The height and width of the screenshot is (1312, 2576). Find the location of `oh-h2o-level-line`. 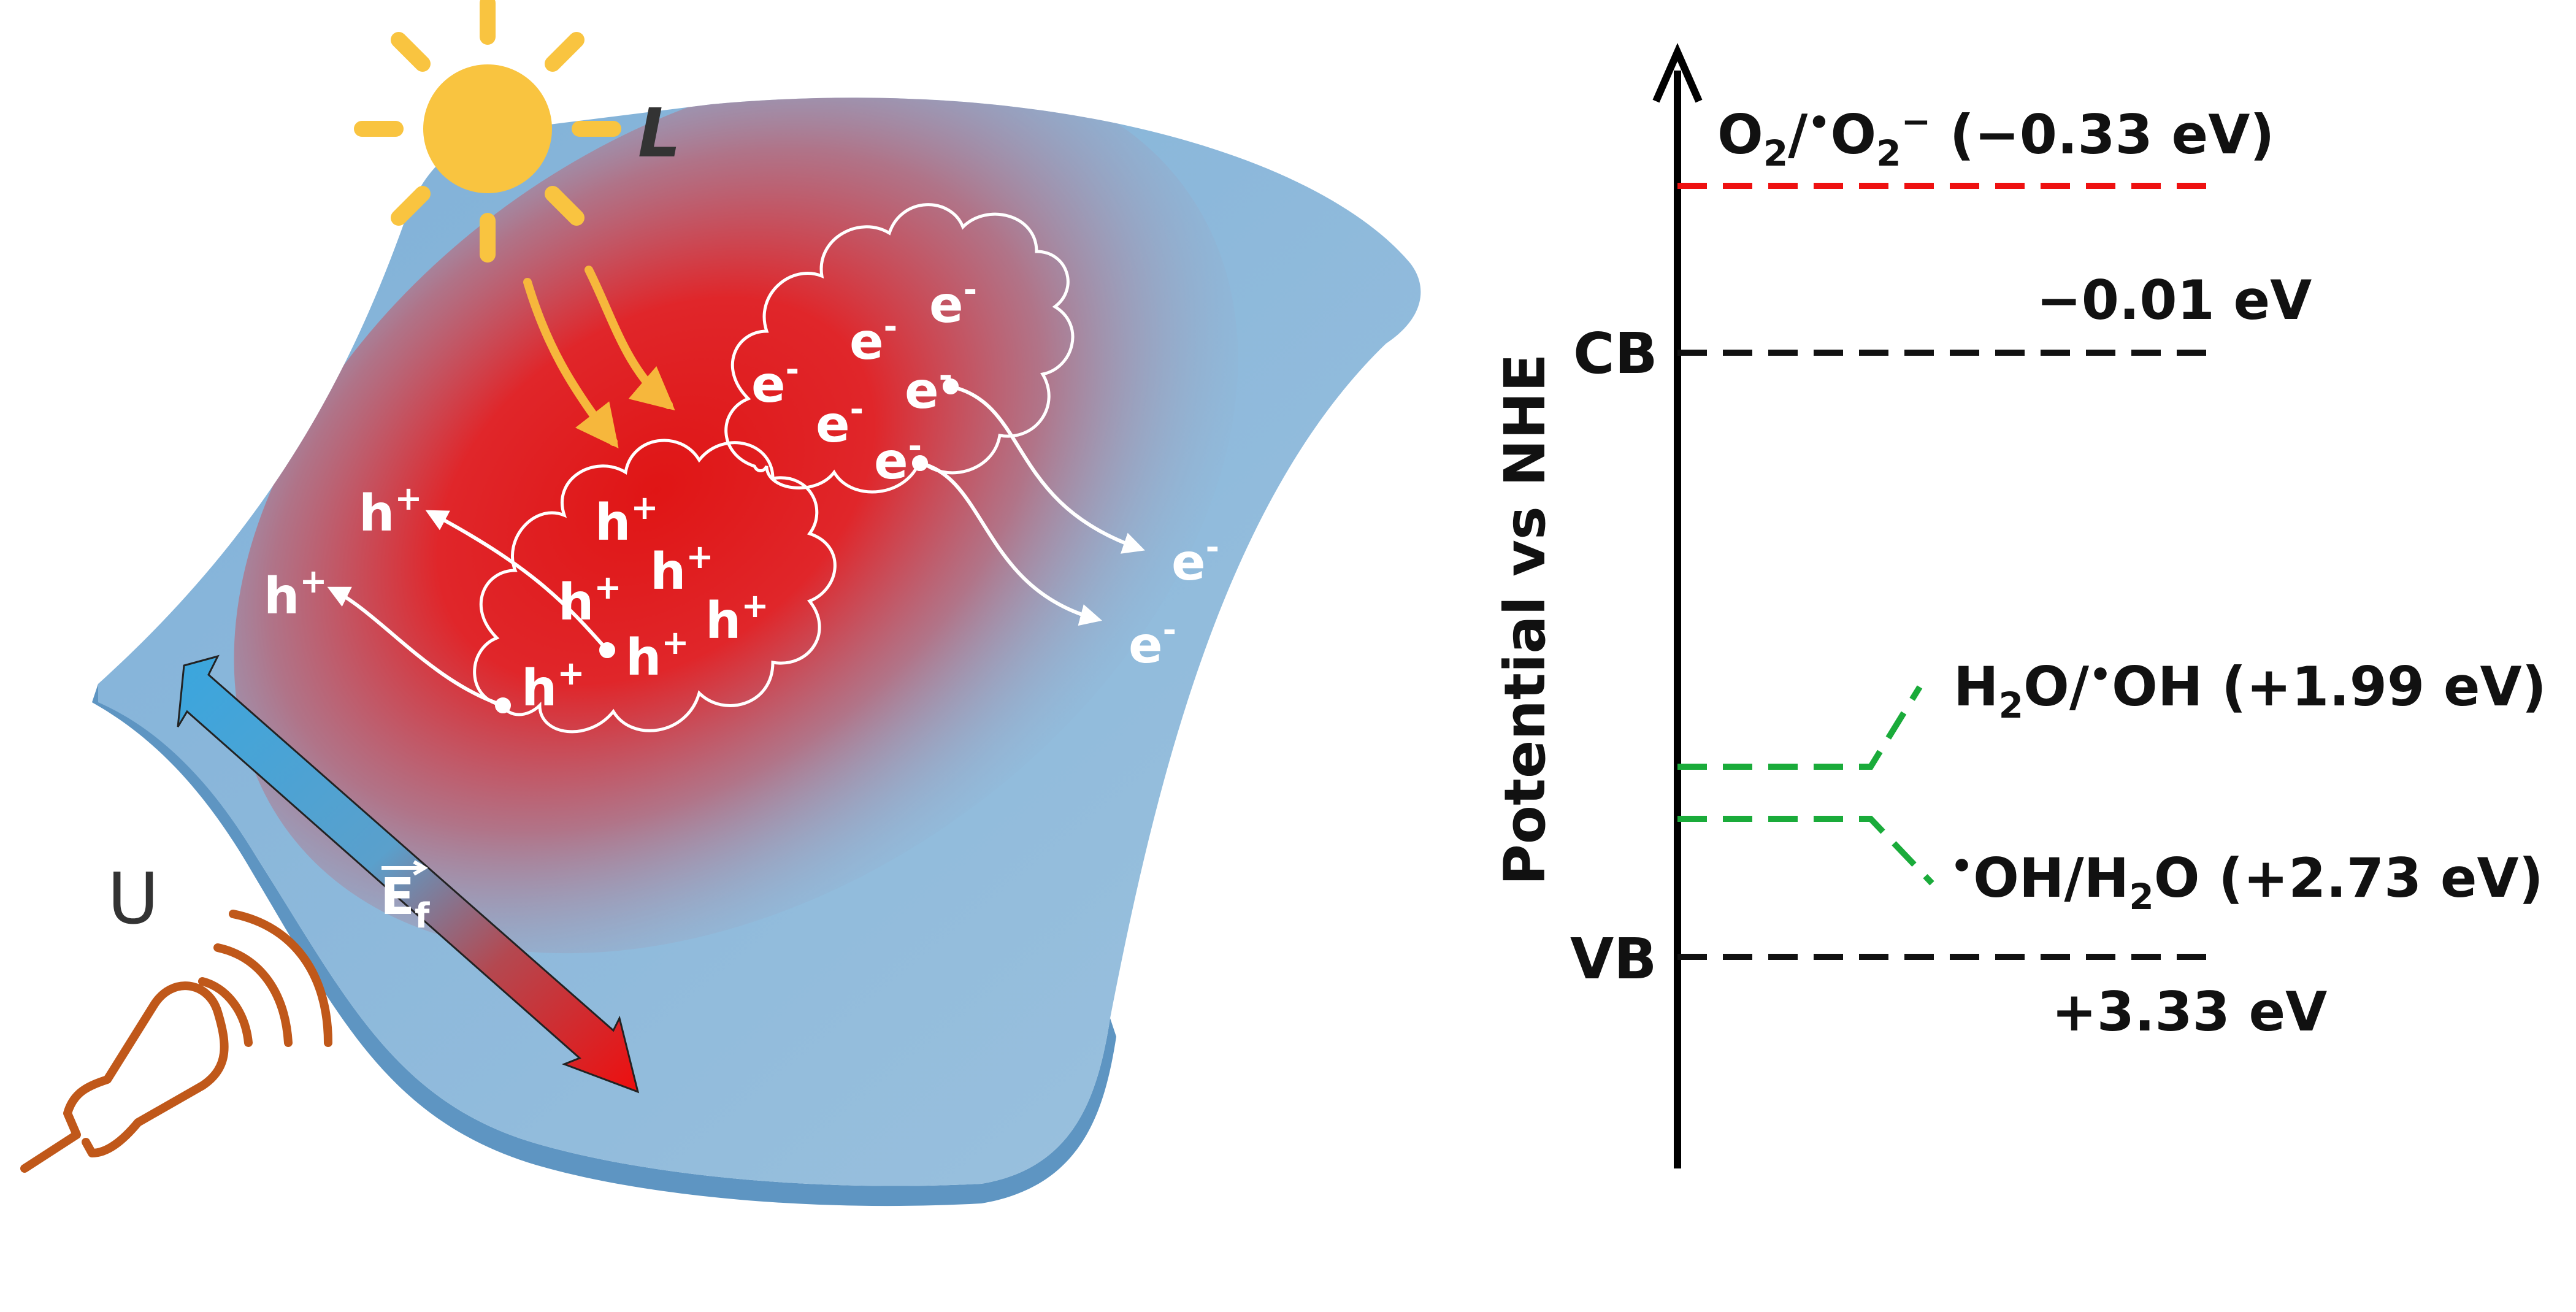

oh-h2o-level-line is located at coordinates (1805, 851).